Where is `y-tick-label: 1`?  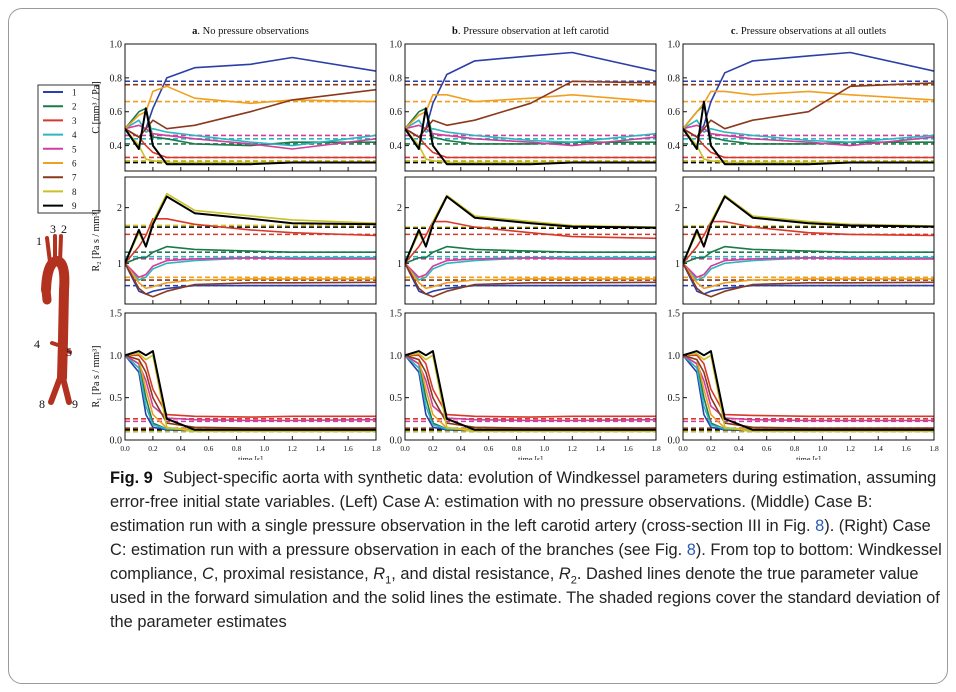 y-tick-label: 1 is located at coordinates (677, 264).